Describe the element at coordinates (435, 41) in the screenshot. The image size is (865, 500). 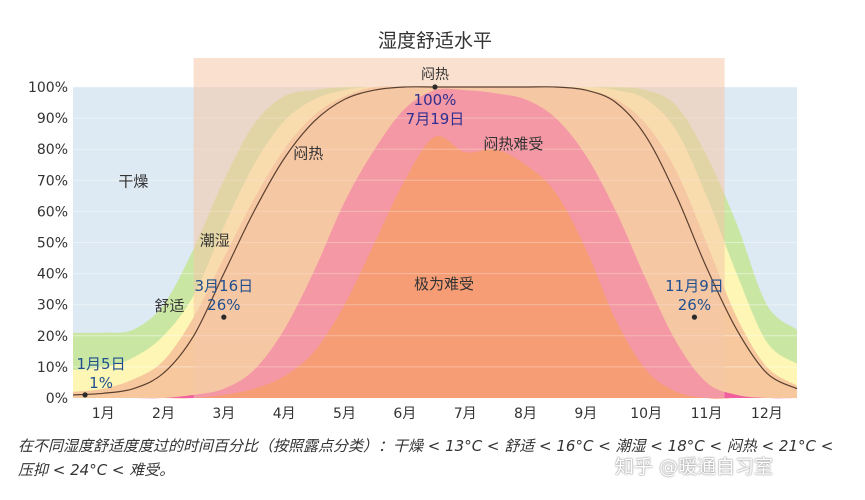
I see `chart-title: 湿度舒适水平` at that location.